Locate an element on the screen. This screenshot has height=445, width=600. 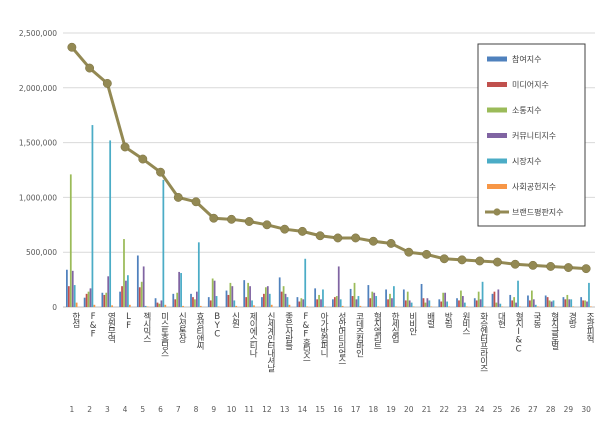
x-category-label: 화승엔터프라이즈 is located at coordinates (483, 342).